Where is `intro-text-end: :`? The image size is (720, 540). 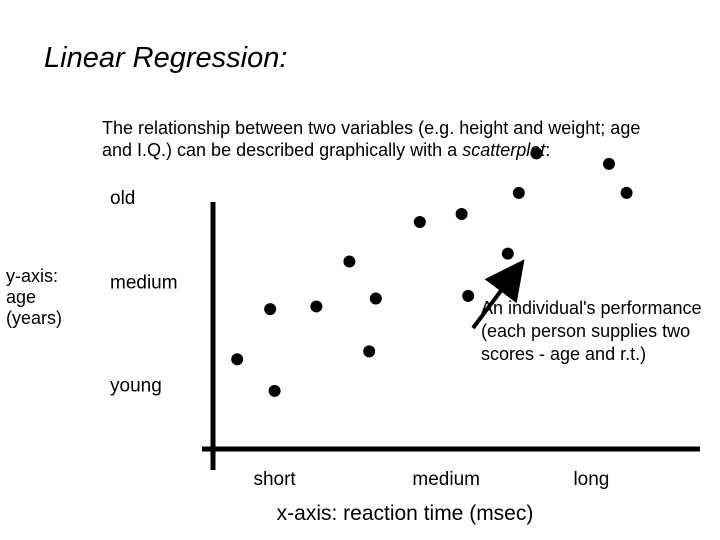 intro-text-end: : is located at coordinates (548, 150).